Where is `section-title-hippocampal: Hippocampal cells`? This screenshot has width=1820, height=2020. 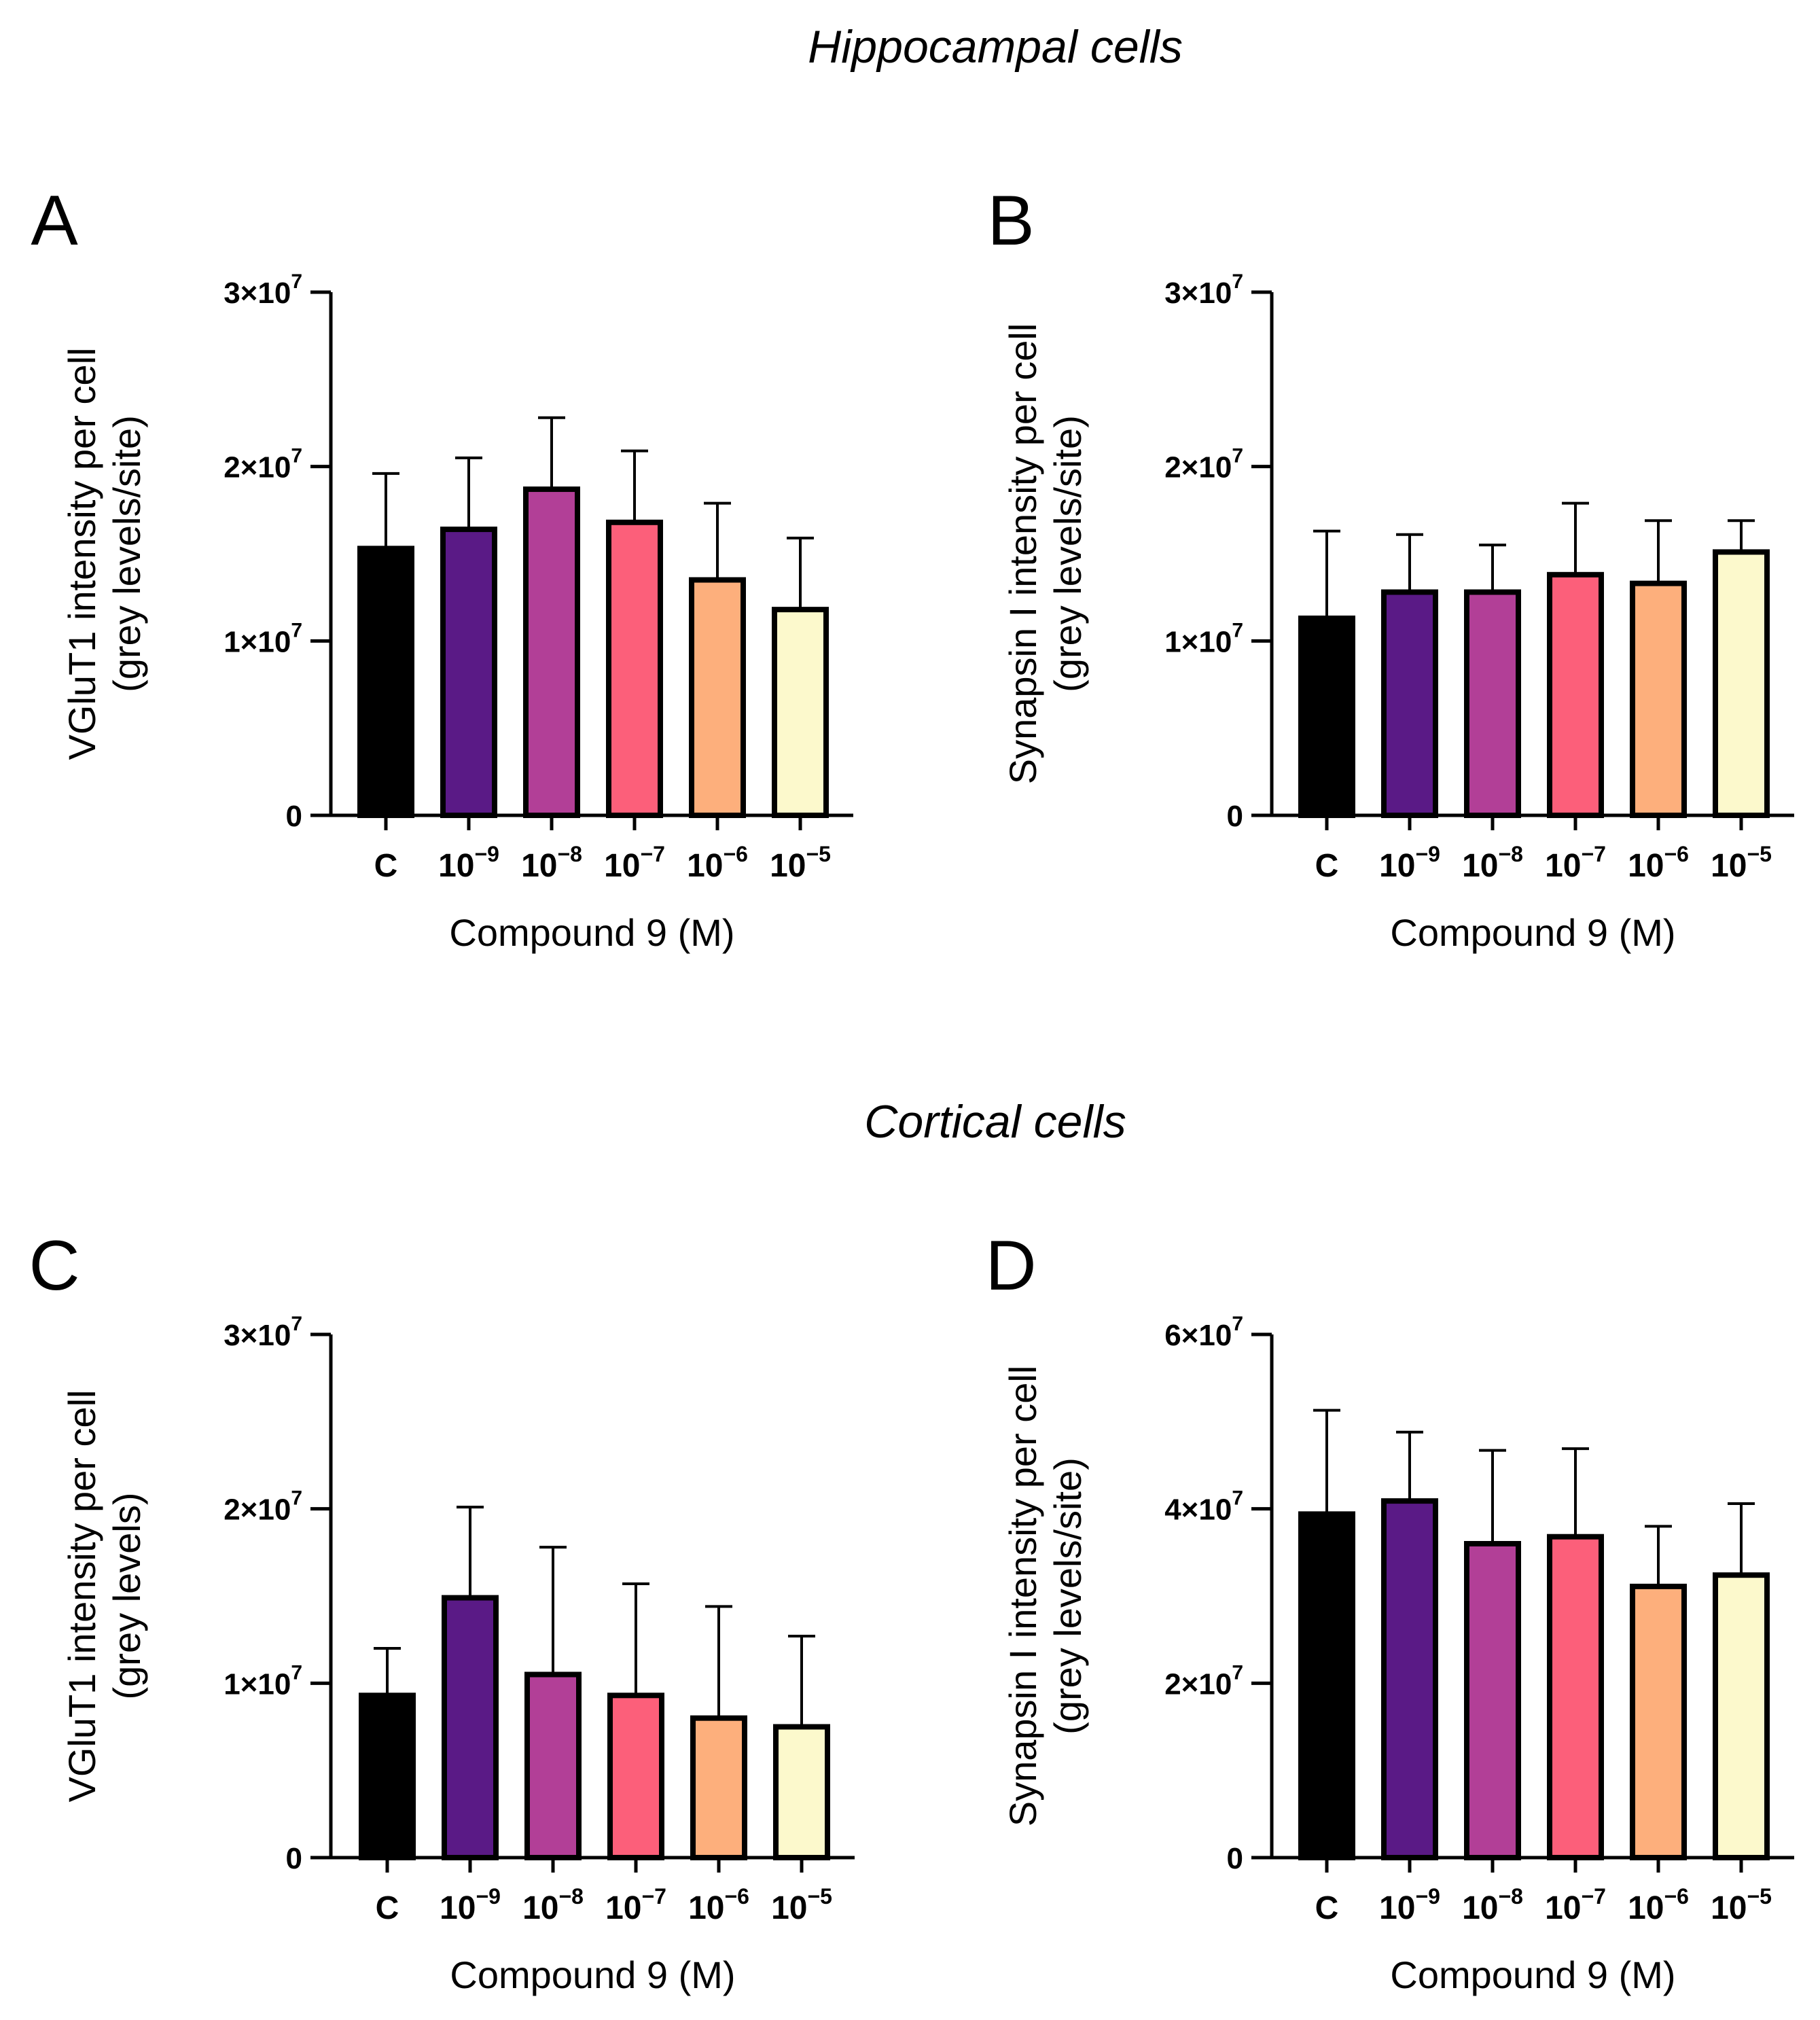
section-title-hippocampal: Hippocampal cells is located at coordinates (995, 47).